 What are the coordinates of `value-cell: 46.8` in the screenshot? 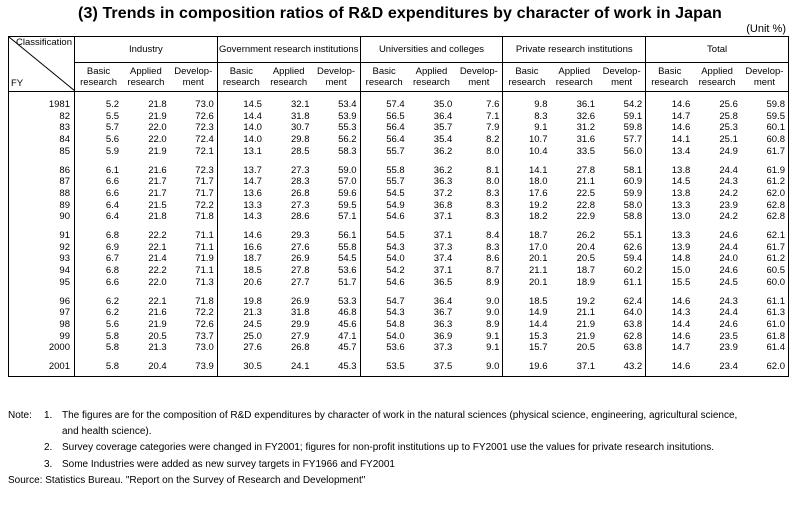 It's located at (336, 313).